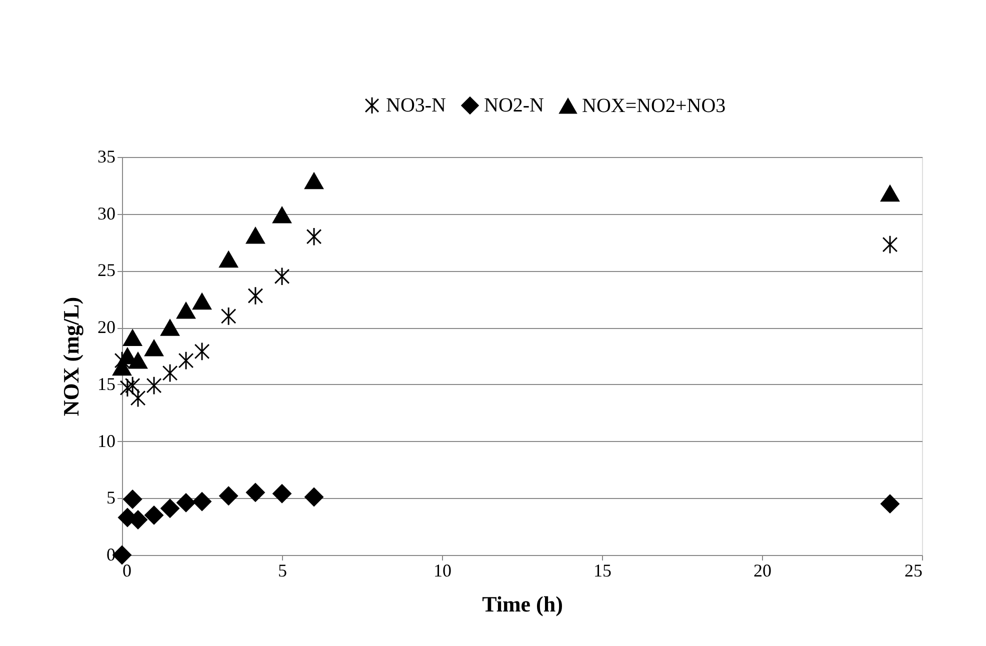 The width and height of the screenshot is (986, 646). Describe the element at coordinates (603, 570) in the screenshot. I see `x-tick-label: 15` at that location.